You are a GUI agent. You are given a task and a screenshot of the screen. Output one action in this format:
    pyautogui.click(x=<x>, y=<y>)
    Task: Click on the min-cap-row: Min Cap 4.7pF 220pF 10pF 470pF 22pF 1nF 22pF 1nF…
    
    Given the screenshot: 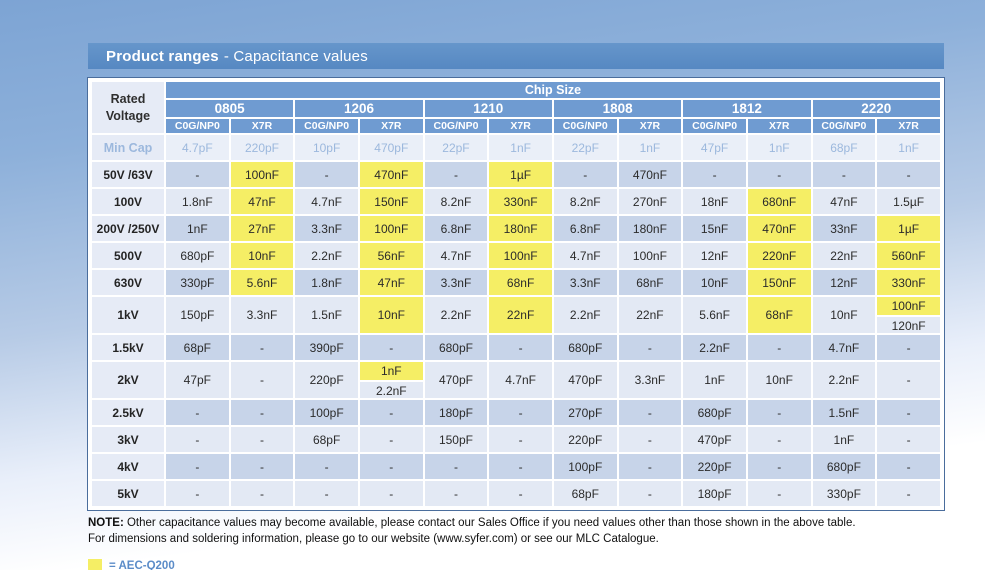 What is the action you would take?
    pyautogui.click(x=516, y=147)
    